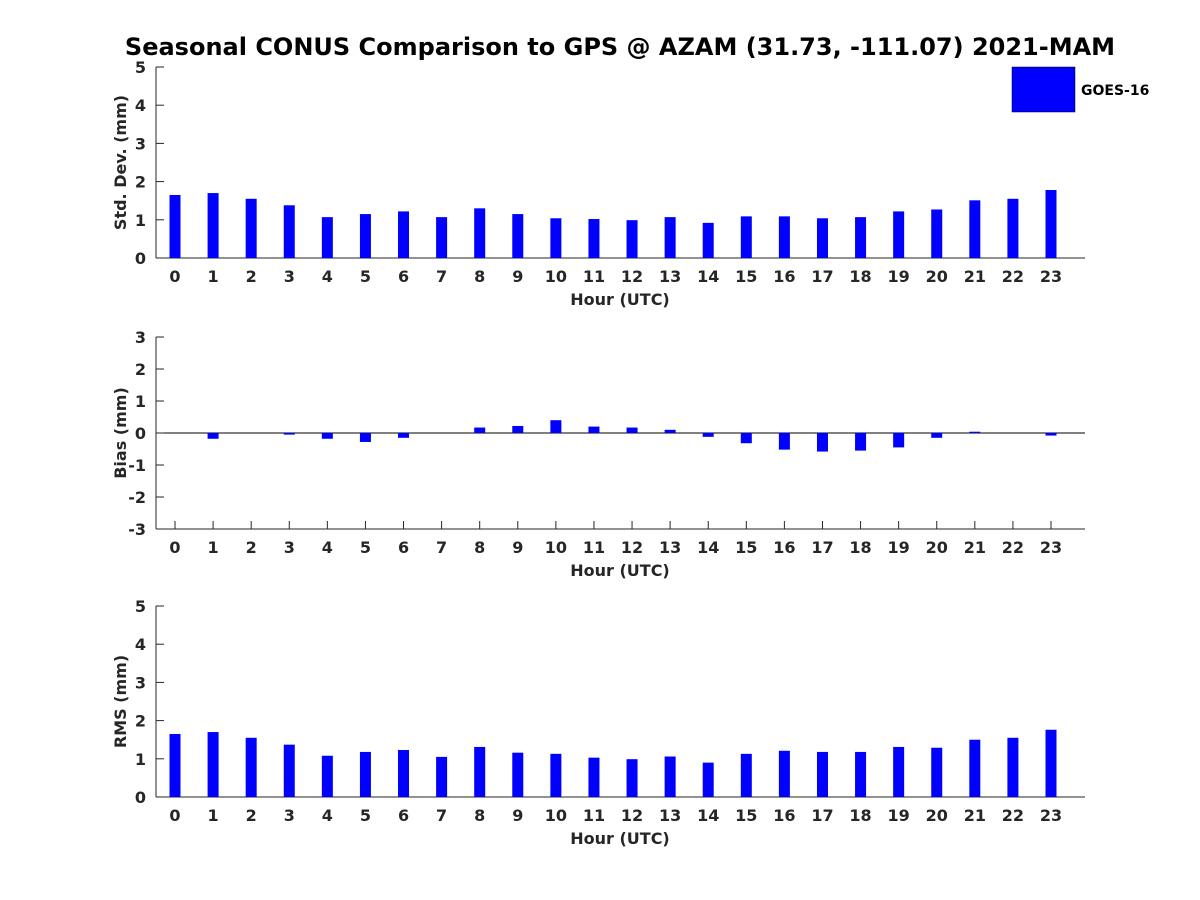  Describe the element at coordinates (556, 815) in the screenshot. I see `x-tick-label: 10` at that location.